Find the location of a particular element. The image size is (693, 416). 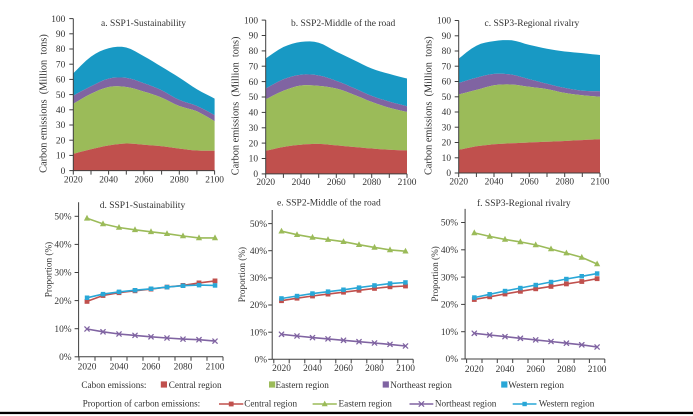

svg-text:Proportion of carbon emissions: Proportion of carbon emissions: is located at coordinates (142, 404).